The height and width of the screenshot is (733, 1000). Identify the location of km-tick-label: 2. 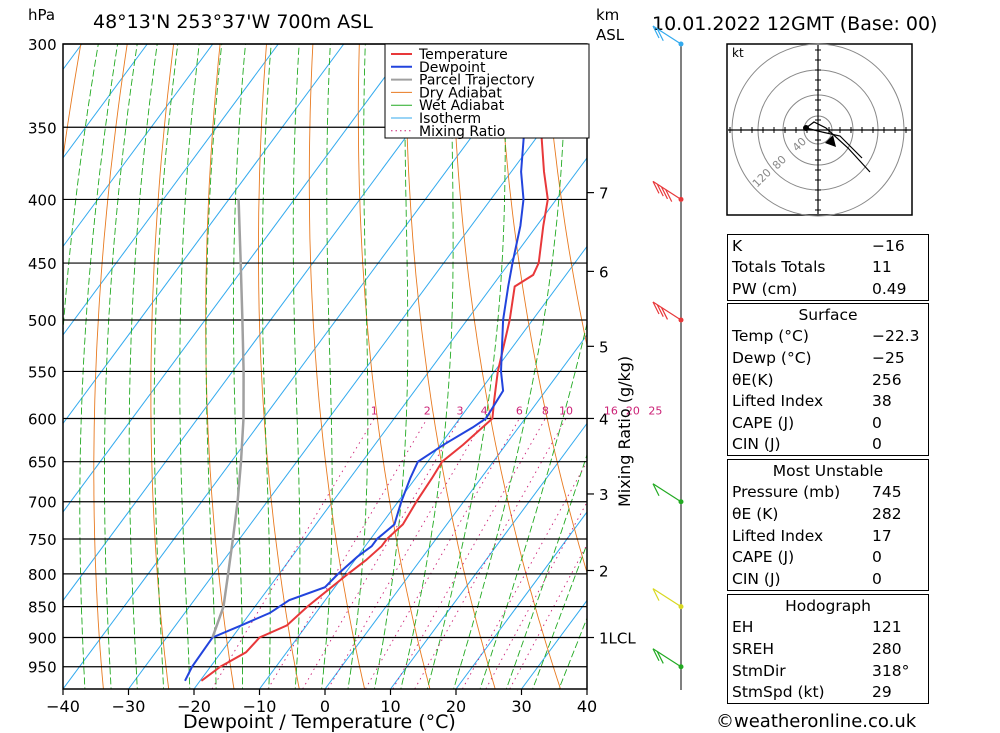
(604, 571).